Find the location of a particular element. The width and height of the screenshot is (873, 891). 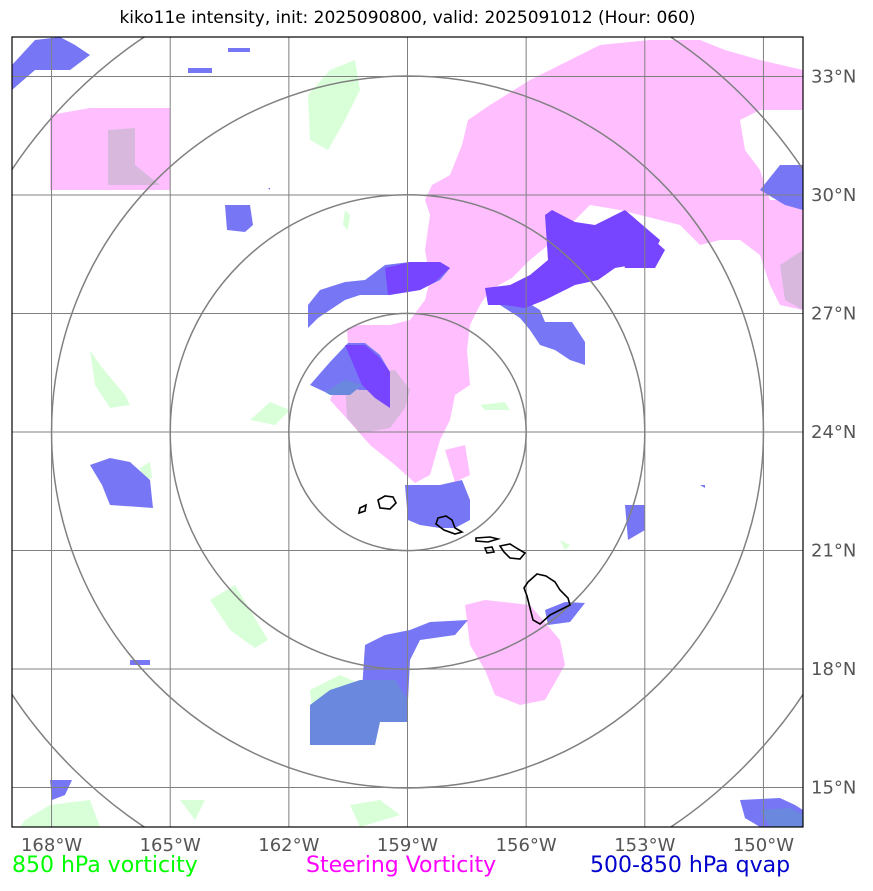

molokai-island is located at coordinates (488, 539).